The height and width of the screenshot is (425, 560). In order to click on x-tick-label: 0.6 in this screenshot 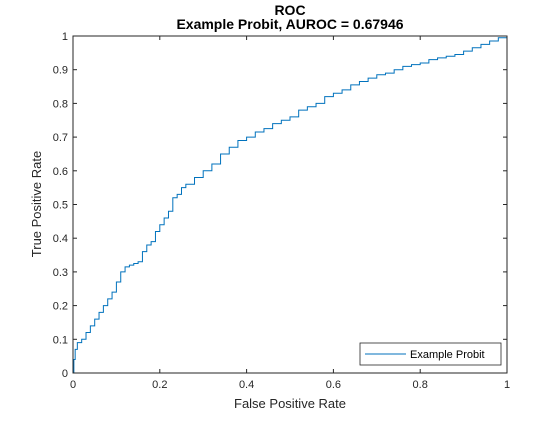, I will do `click(333, 385)`.